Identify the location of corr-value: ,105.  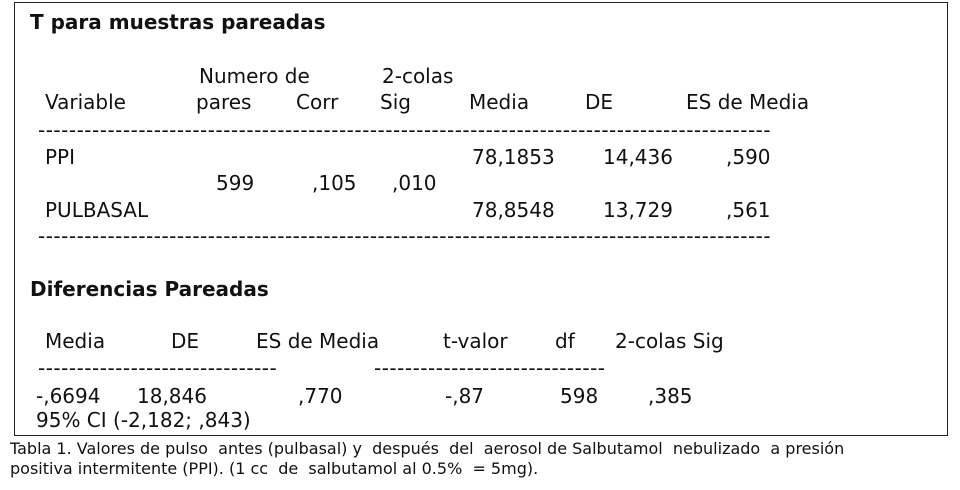
(334, 183).